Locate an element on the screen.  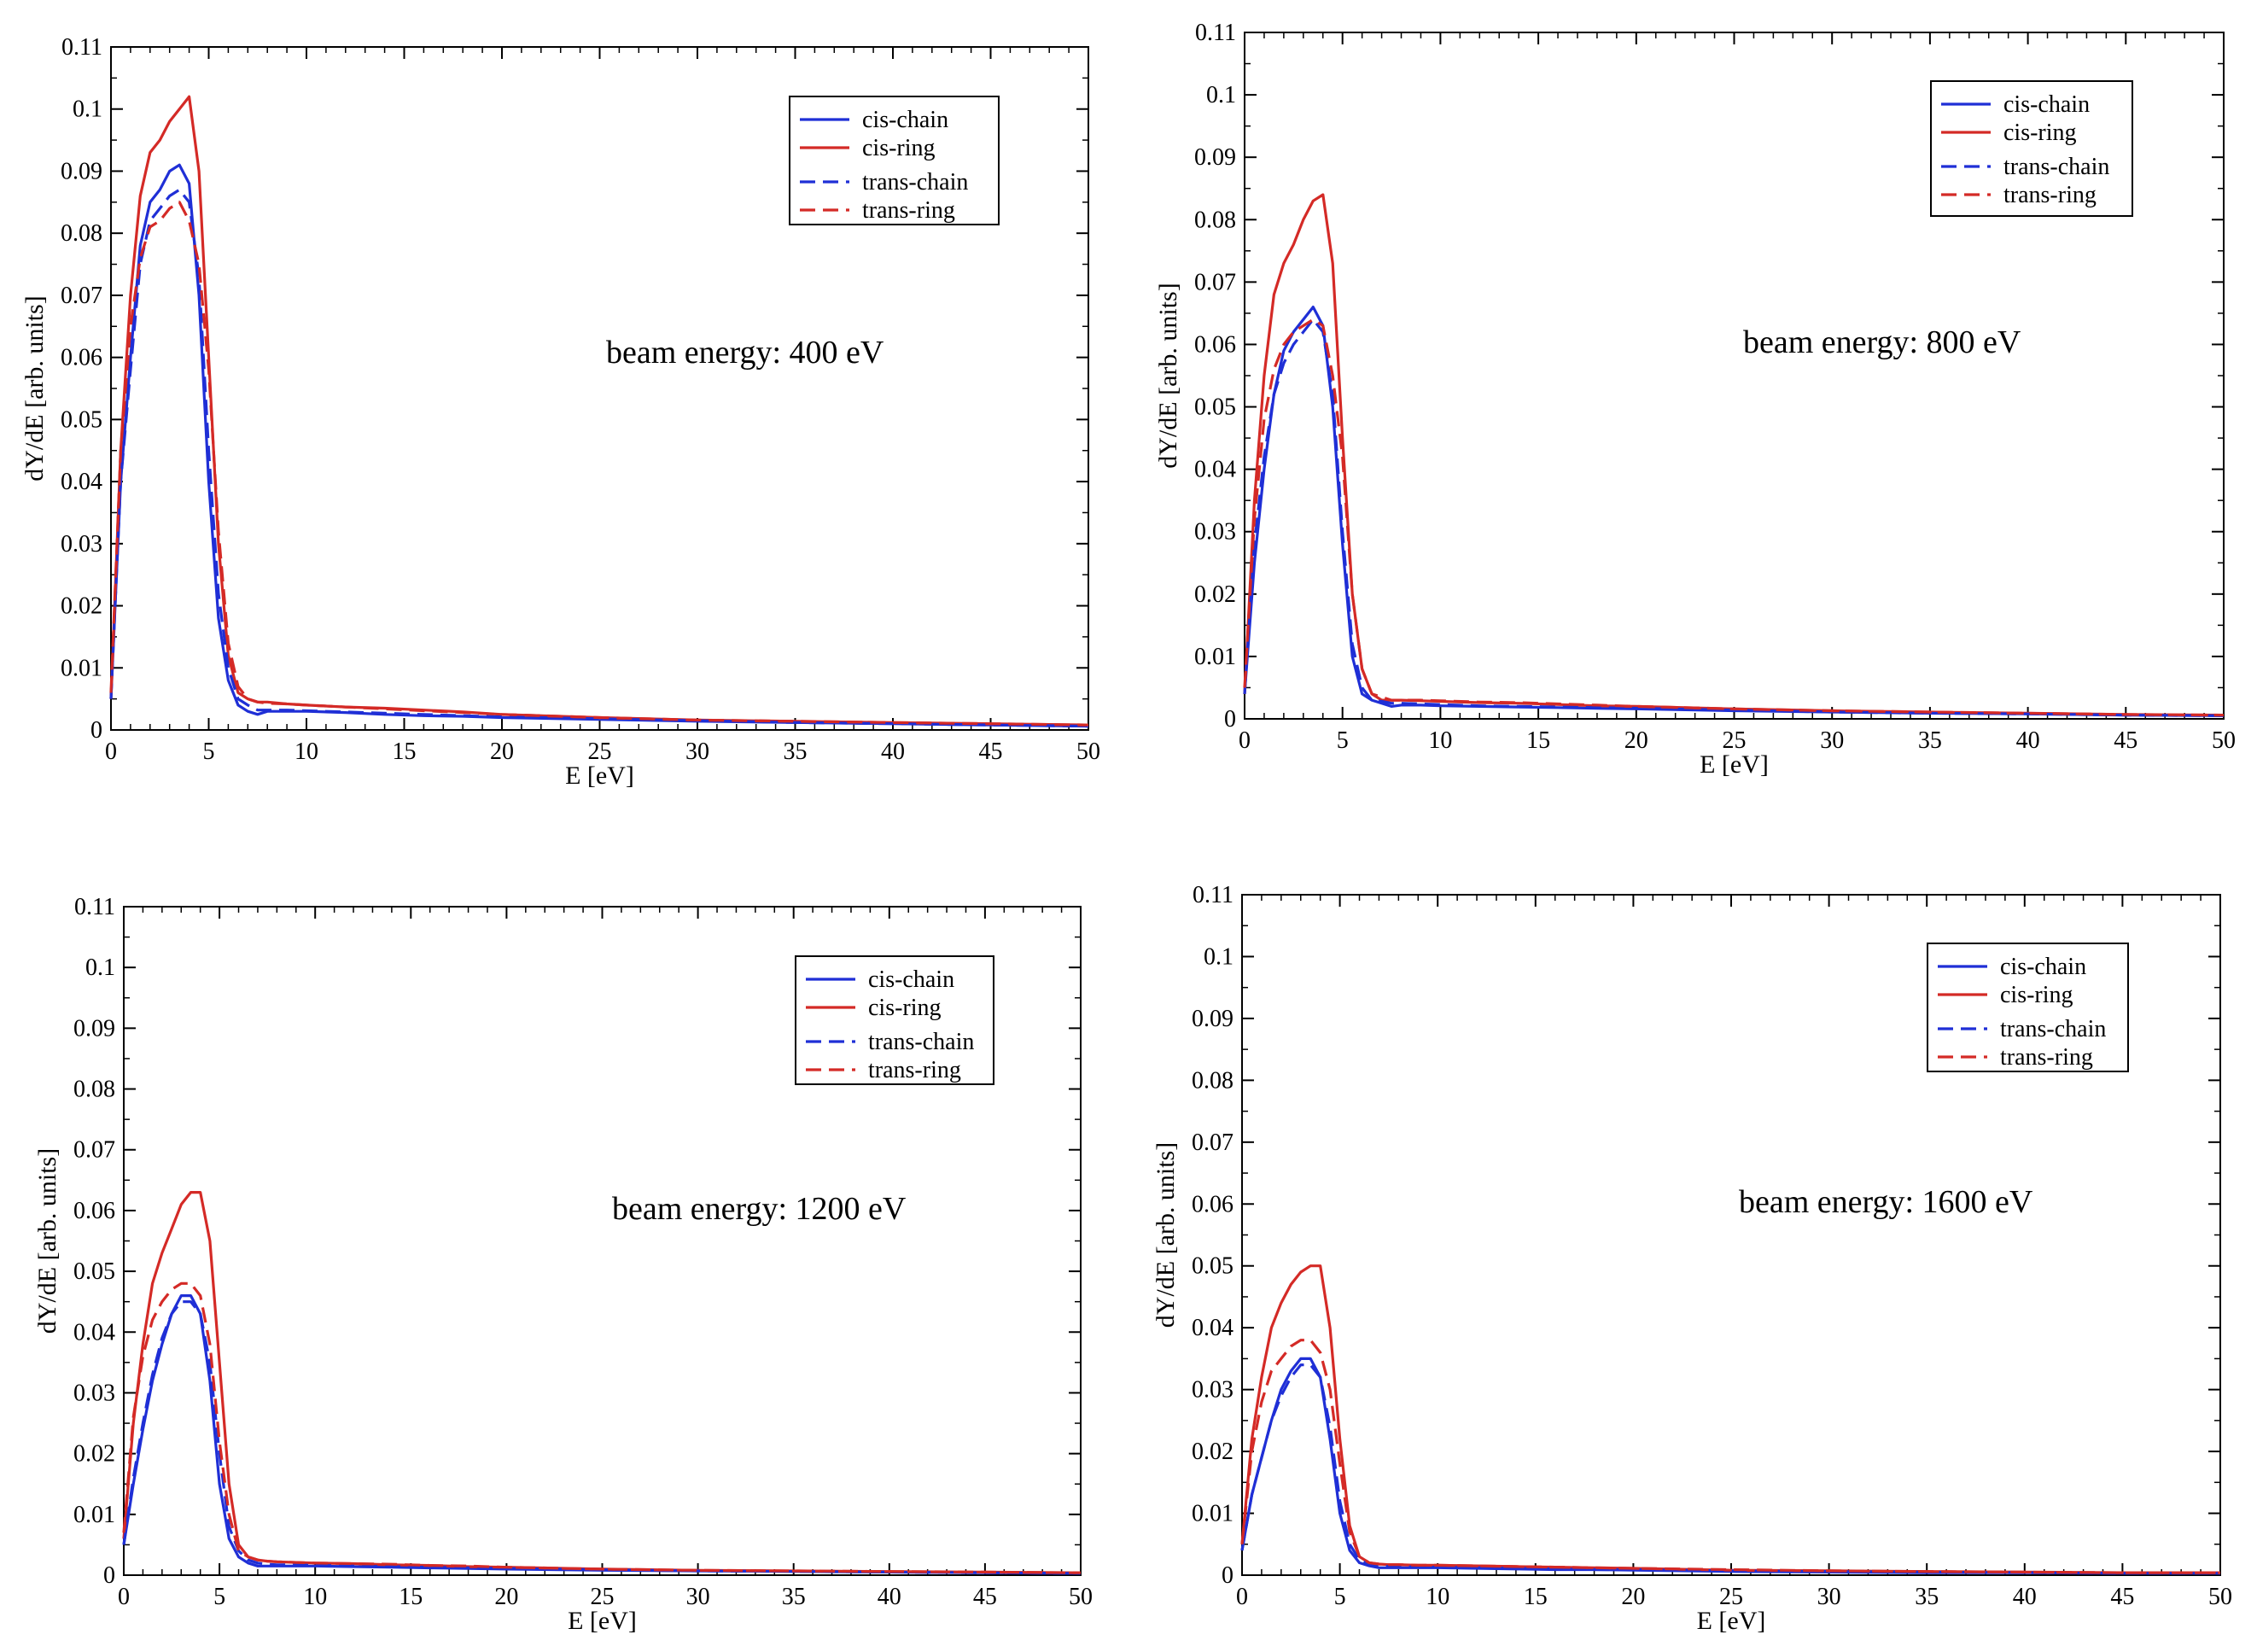
beam-energy-annotation: beam energy: 1200 eV is located at coordinates (759, 1209).